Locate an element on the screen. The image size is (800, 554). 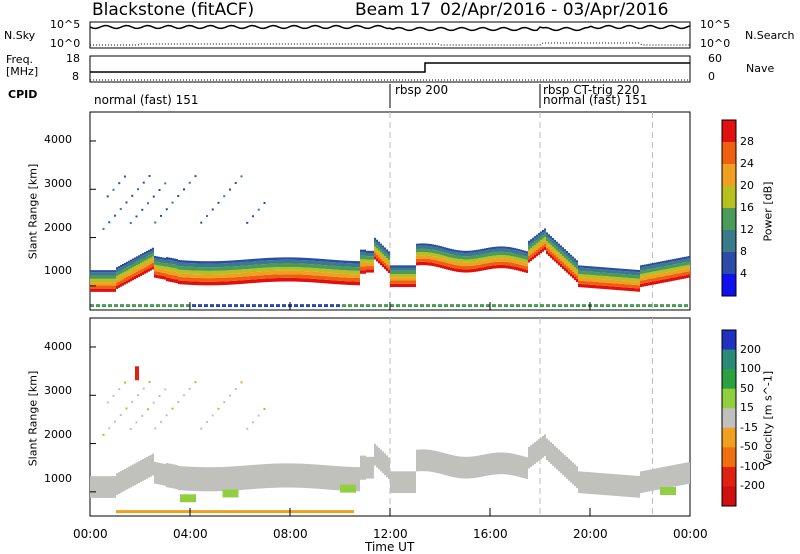
nsky-panel-frame is located at coordinates (390, 35).